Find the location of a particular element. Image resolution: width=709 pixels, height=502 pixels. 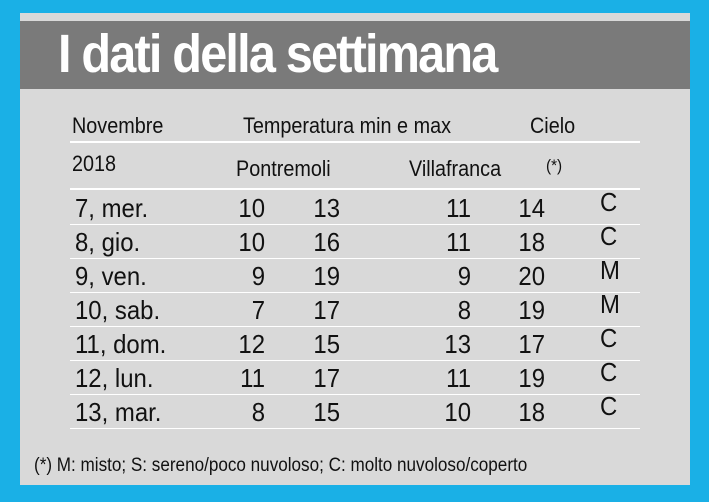

page-title: I dati della settimana is located at coordinates (278, 54).